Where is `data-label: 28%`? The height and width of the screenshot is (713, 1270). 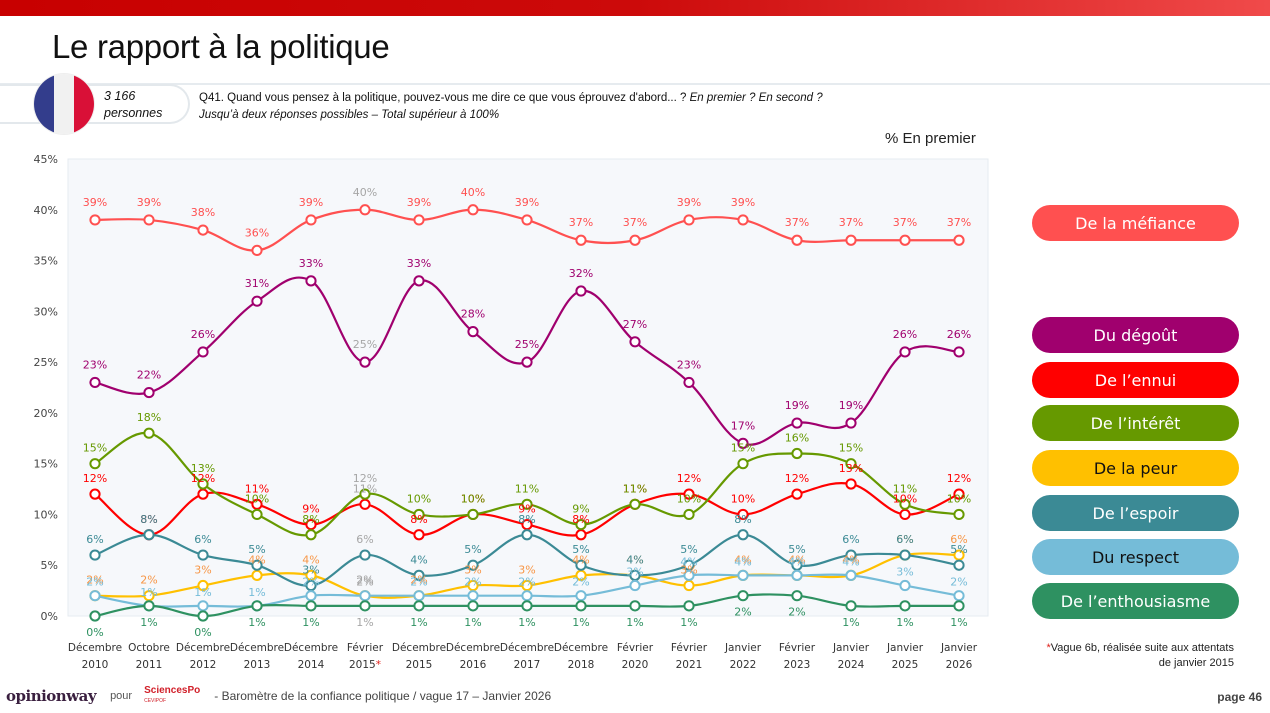 data-label: 28% is located at coordinates (473, 314).